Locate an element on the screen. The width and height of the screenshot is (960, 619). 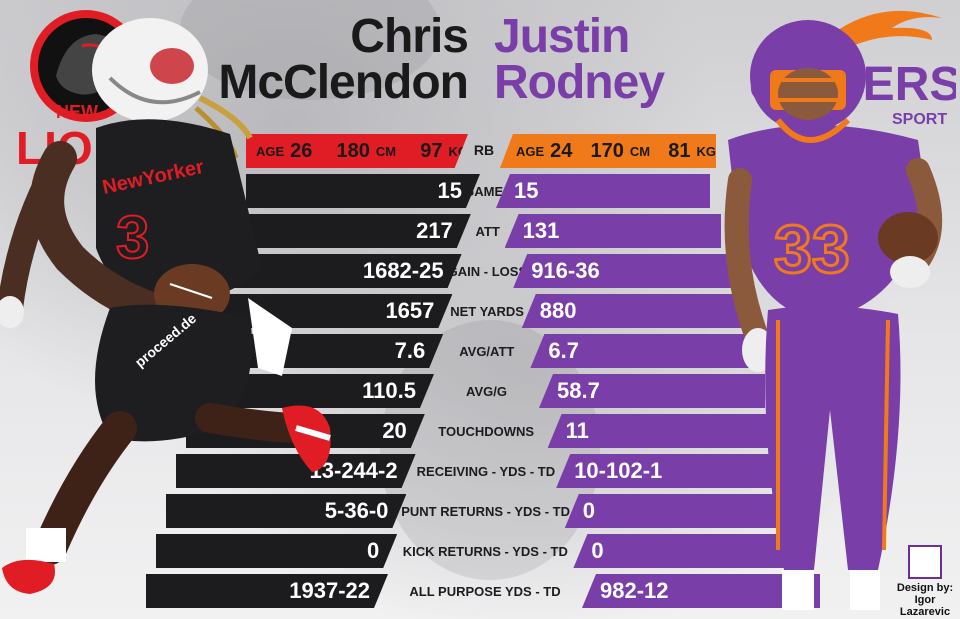
right-weight-unit: KG is located at coordinates (706, 151).